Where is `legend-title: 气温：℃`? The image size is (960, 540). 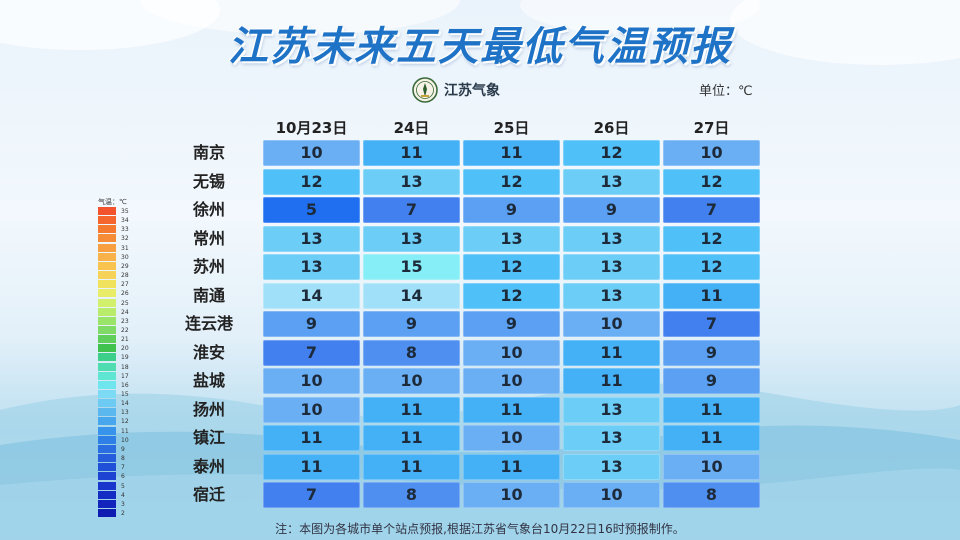 legend-title: 气温：℃ is located at coordinates (112, 202).